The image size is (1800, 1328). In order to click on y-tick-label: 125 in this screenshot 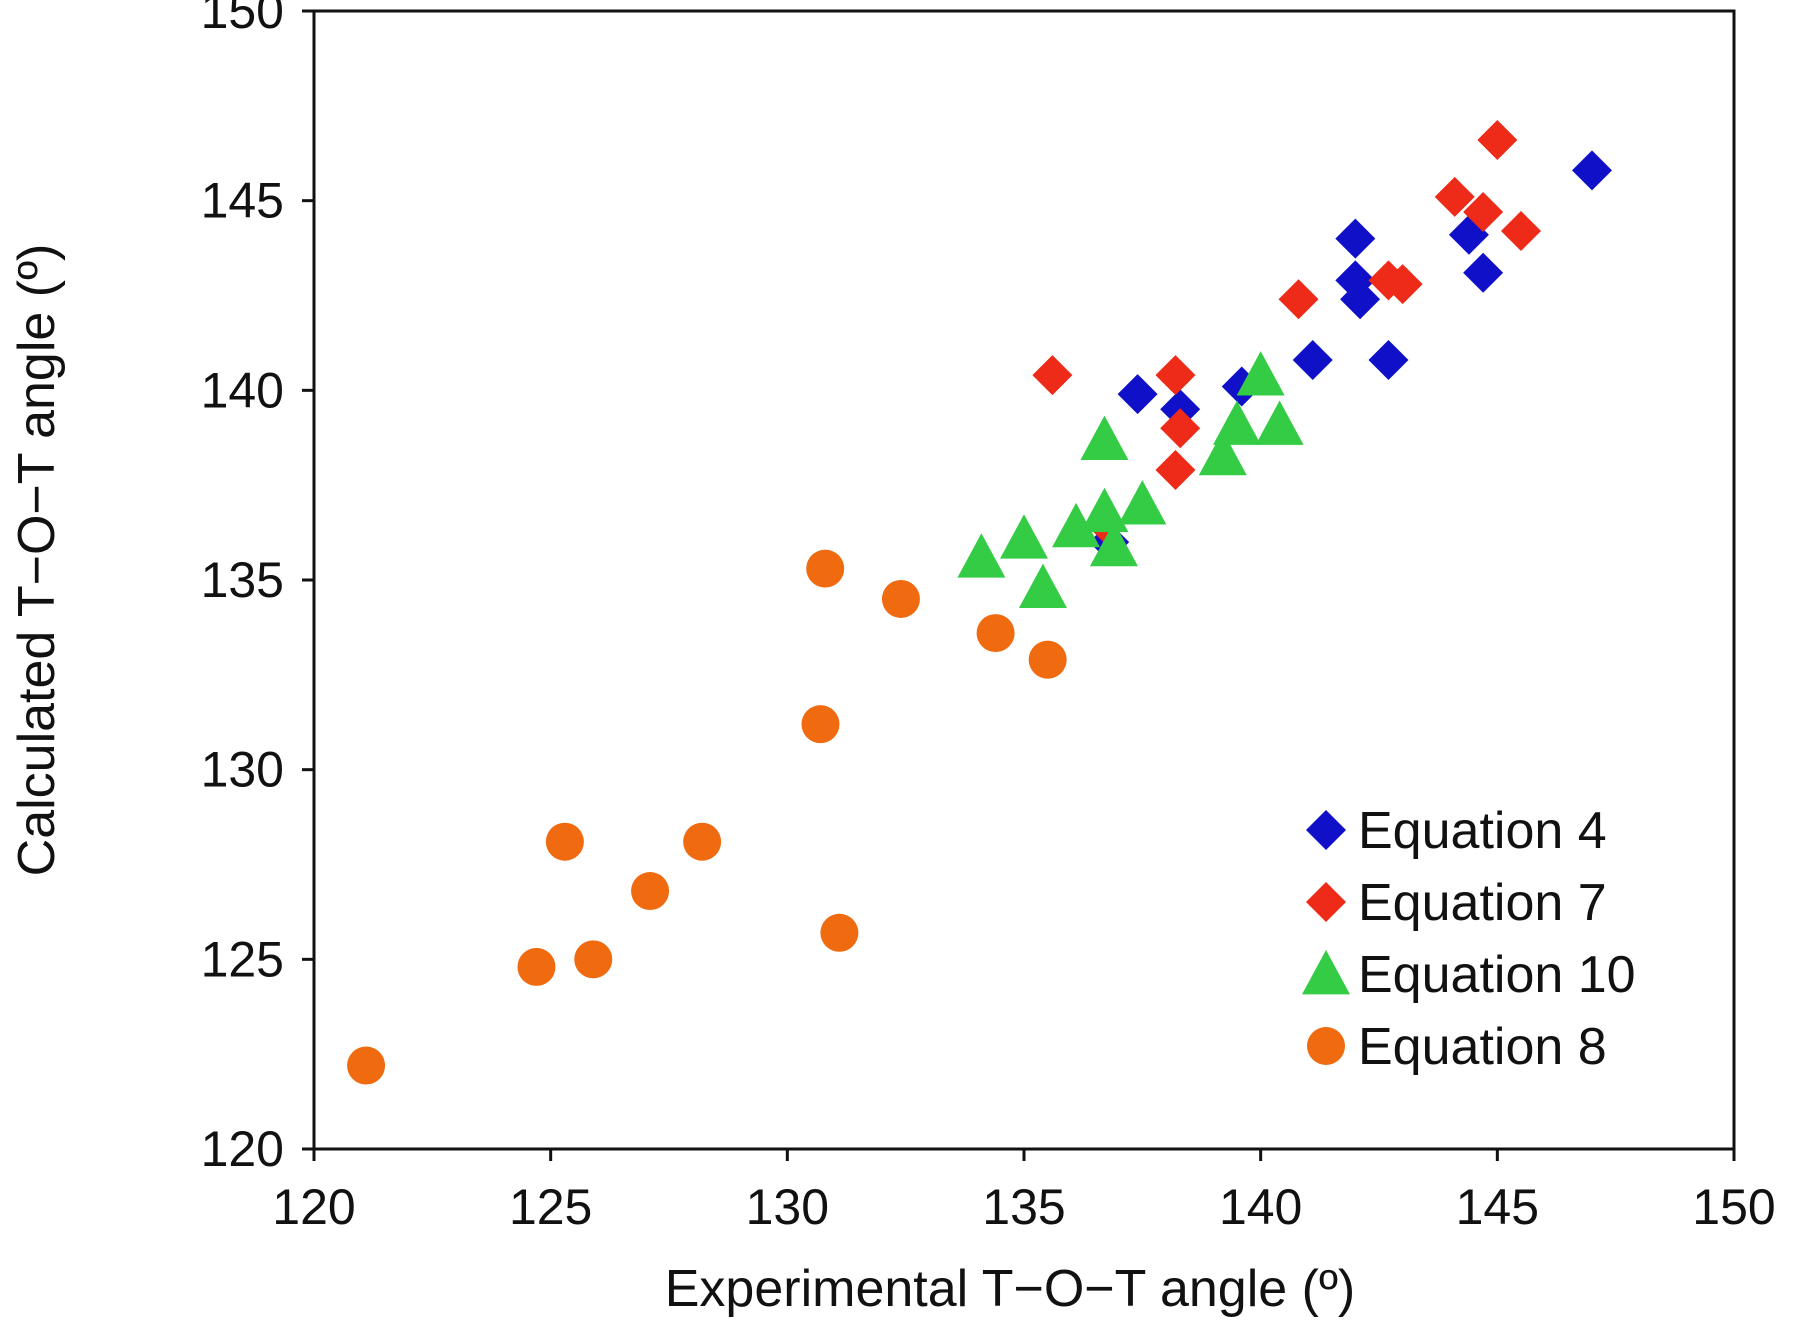, I will do `click(242, 959)`.